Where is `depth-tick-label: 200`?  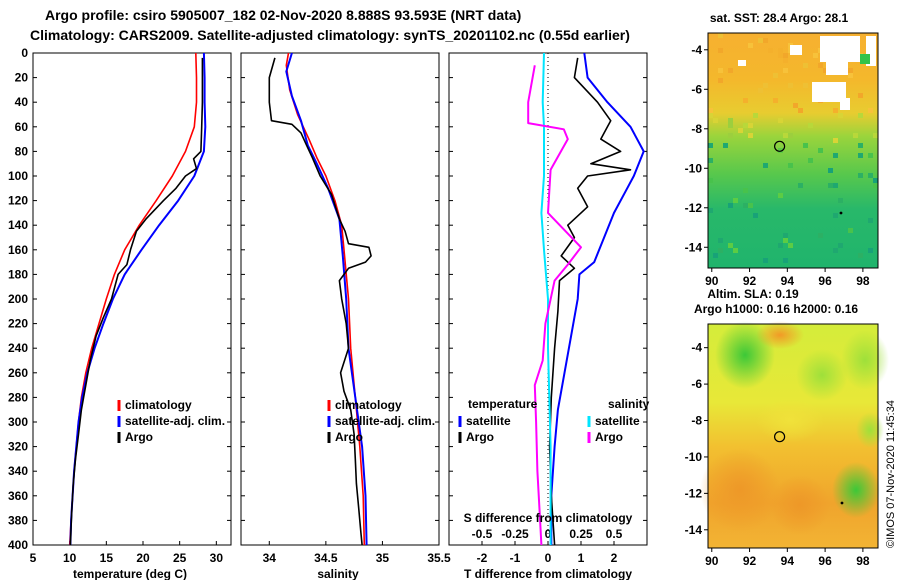 depth-tick-label: 200 is located at coordinates (18, 299).